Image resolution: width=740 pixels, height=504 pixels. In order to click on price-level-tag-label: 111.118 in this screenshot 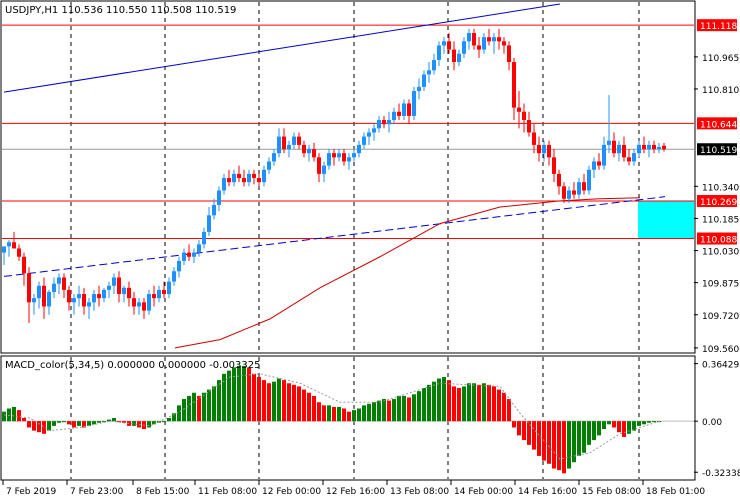, I will do `click(718, 27)`.